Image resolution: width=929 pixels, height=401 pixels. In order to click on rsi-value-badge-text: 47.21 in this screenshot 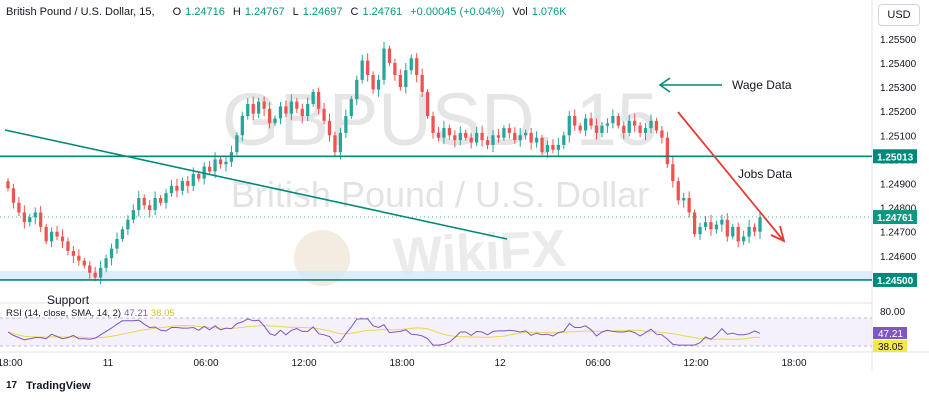, I will do `click(890, 334)`.